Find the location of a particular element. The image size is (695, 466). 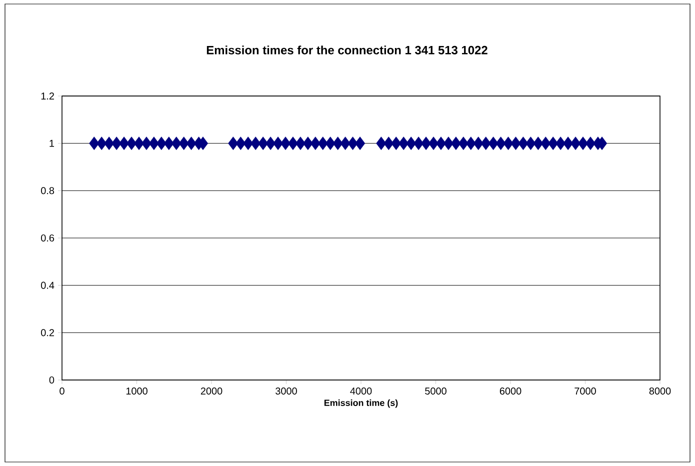

y-tick-label: 0.6 is located at coordinates (47, 238).